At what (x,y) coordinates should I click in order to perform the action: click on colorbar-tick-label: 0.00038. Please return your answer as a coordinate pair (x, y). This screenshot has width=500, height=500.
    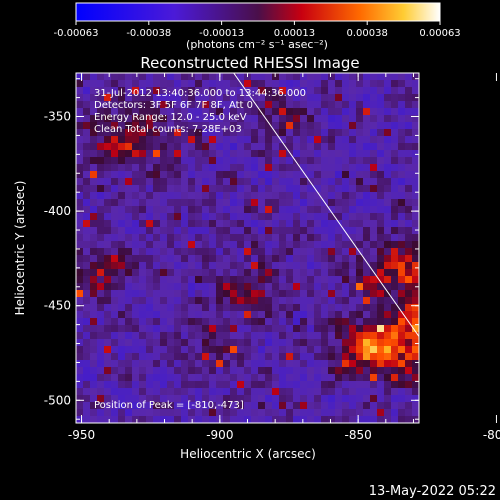
    Looking at the image, I should click on (367, 33).